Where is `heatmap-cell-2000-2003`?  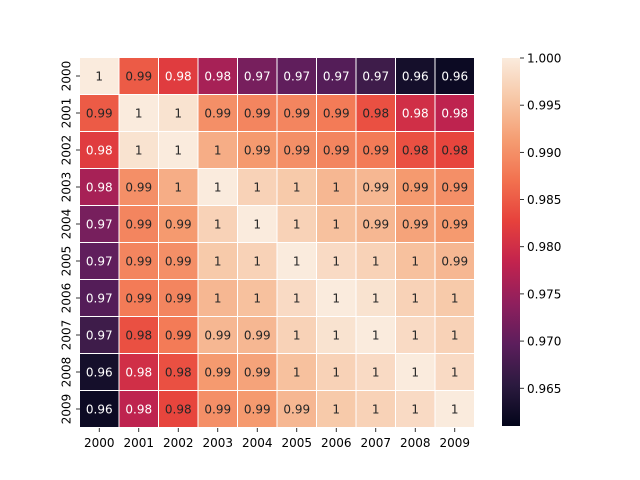 heatmap-cell-2000-2003 is located at coordinates (217, 76).